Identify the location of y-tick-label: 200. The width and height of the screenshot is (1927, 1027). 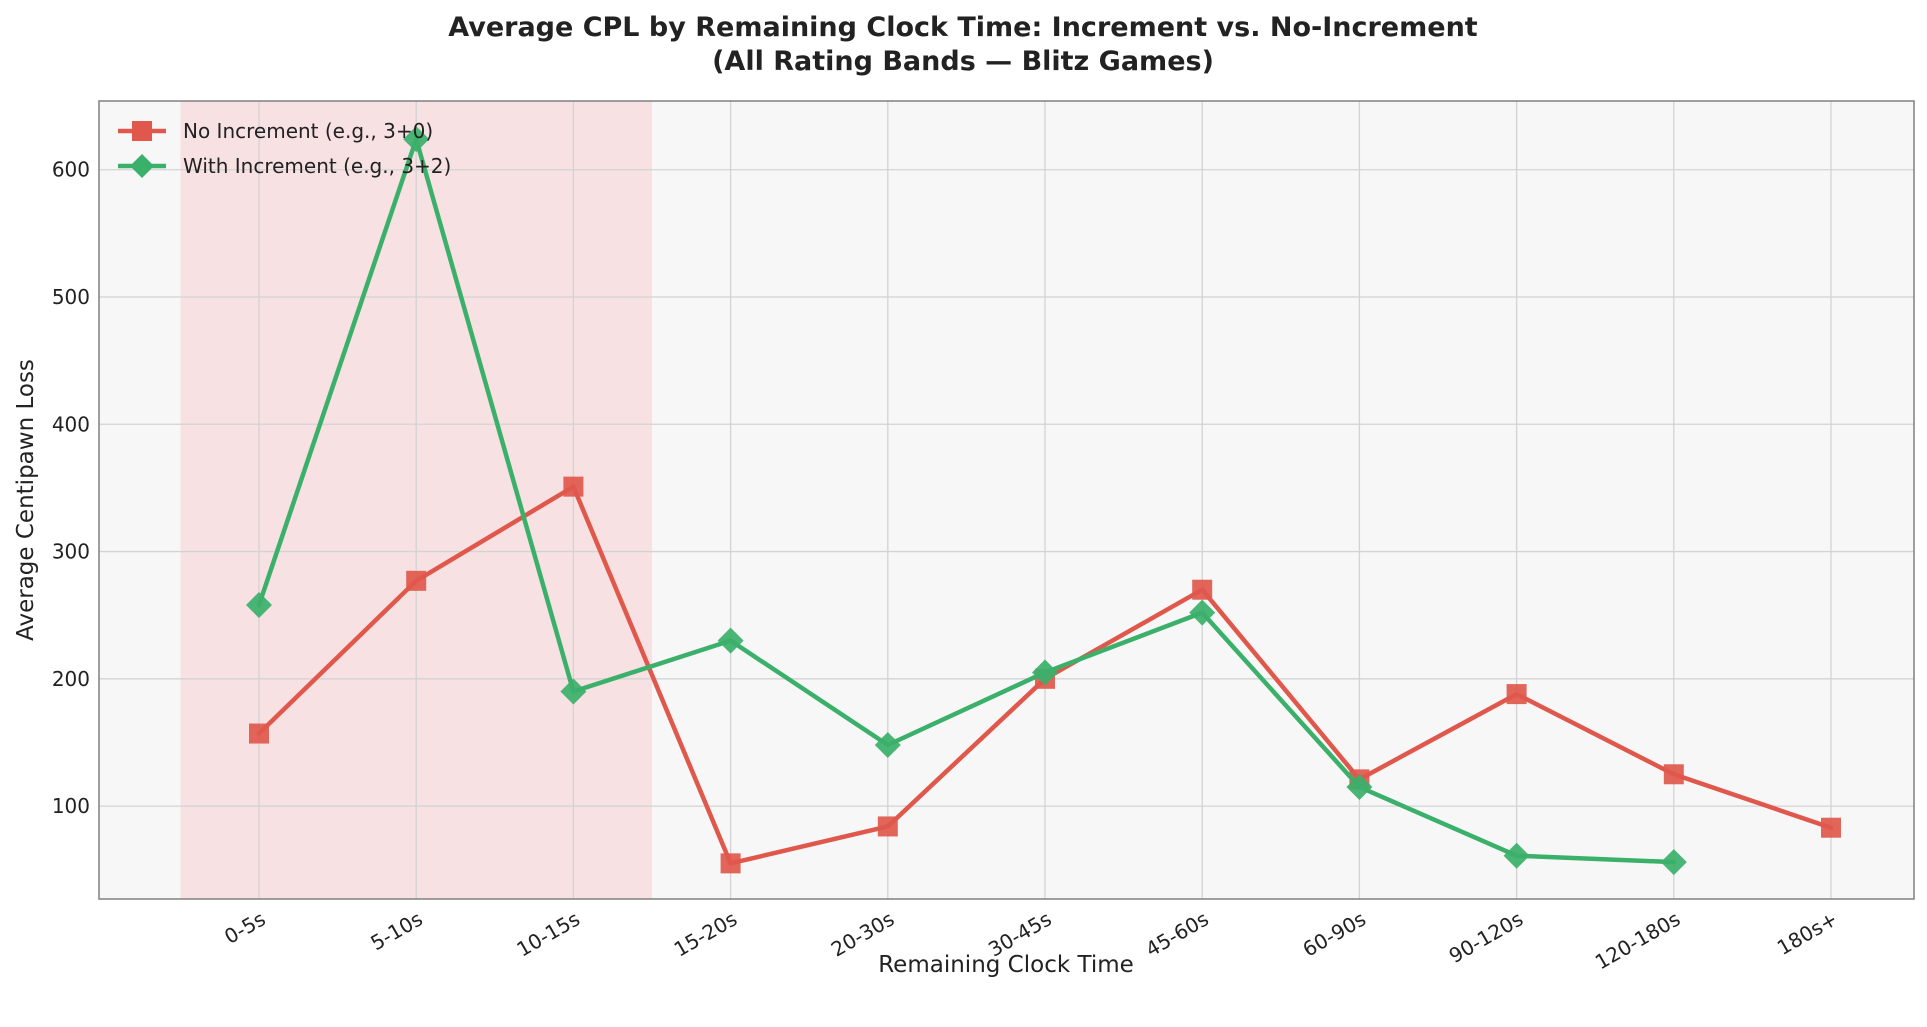
(71, 679).